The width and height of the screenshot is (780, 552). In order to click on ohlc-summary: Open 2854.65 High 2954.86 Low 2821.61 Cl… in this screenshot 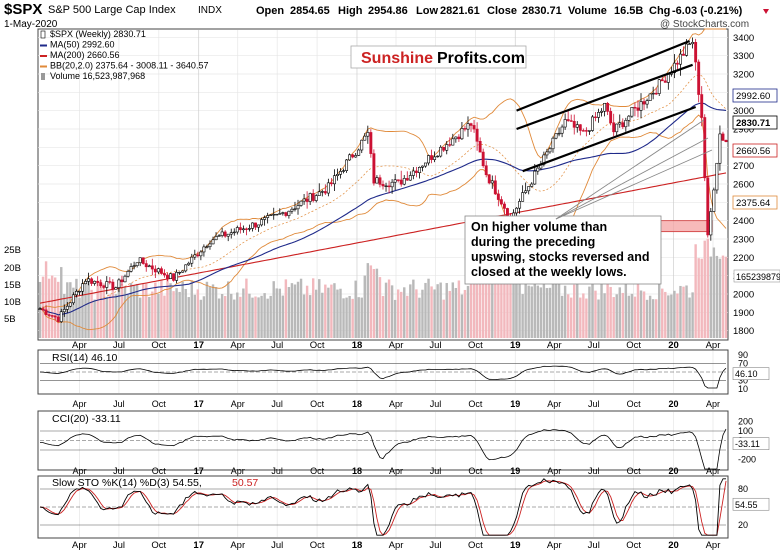, I will do `click(499, 11)`.